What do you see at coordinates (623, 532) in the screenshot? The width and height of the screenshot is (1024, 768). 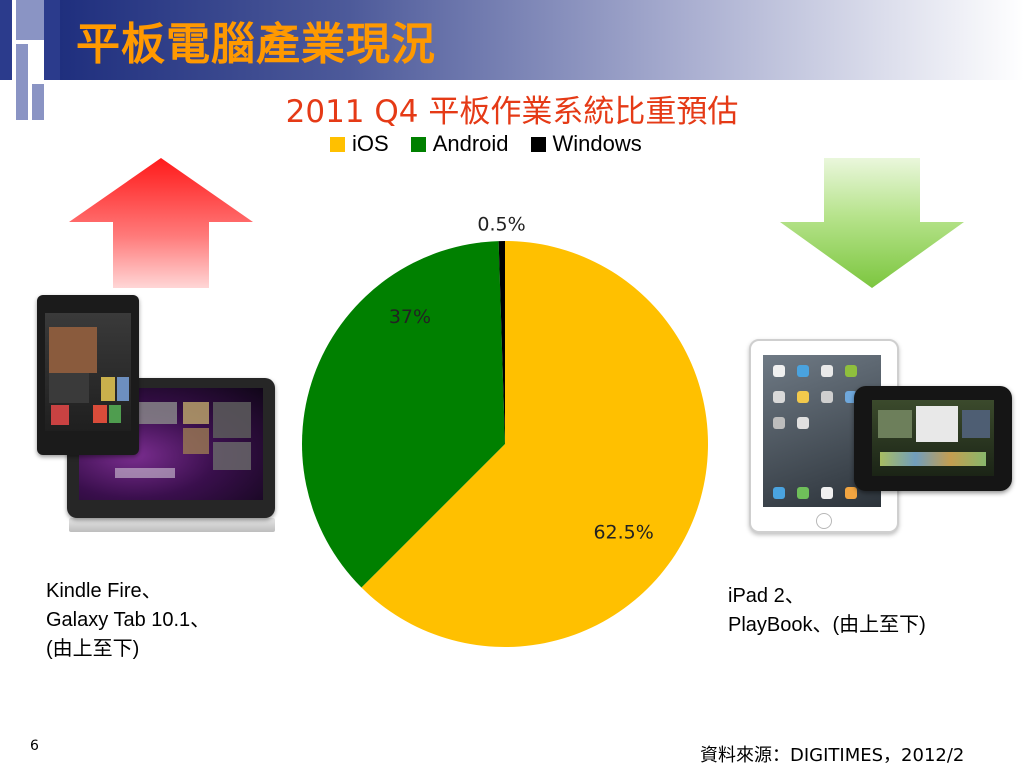 I see `data-label-ios: 62.5%` at bounding box center [623, 532].